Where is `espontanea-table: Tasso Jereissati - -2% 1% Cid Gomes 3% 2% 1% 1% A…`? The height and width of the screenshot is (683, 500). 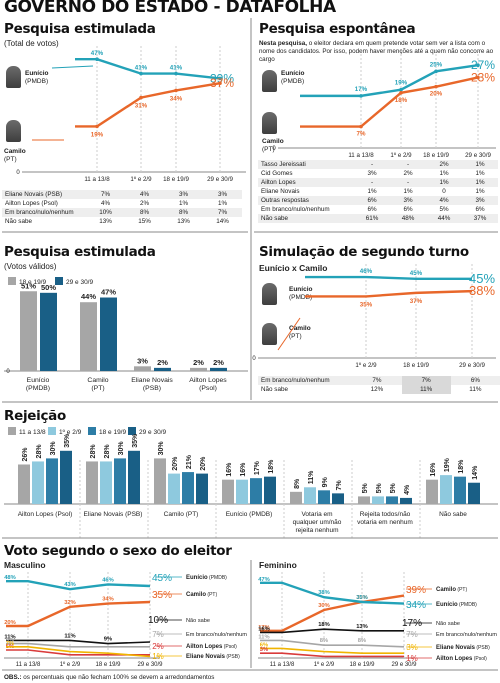
espontanea-table: Tasso Jereissati - -2% 1% Cid Gomes 3% 2% 1% 1% A… is located at coordinates (378, 191).